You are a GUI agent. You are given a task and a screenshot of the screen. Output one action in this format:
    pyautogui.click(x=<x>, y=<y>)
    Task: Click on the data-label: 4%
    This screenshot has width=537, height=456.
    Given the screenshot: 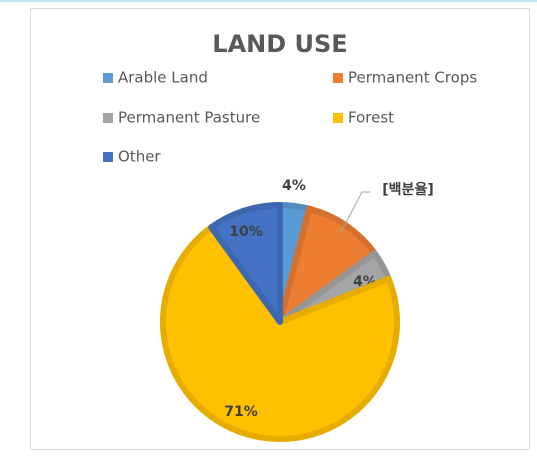 What is the action you would take?
    pyautogui.click(x=294, y=186)
    